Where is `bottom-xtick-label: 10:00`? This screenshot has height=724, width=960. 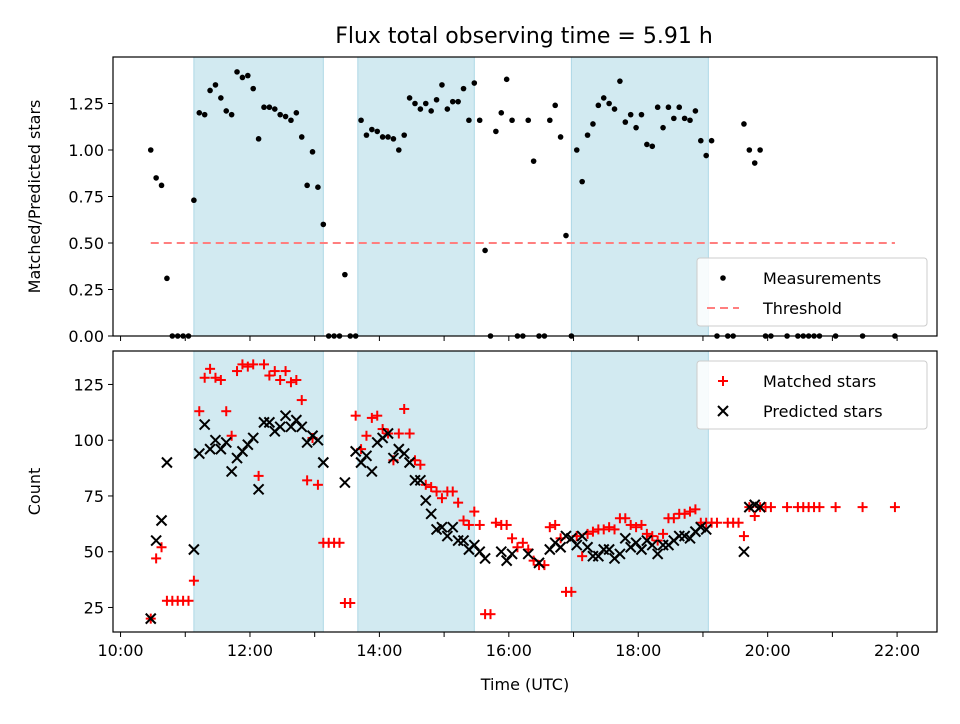
bottom-xtick-label: 10:00 is located at coordinates (120, 650).